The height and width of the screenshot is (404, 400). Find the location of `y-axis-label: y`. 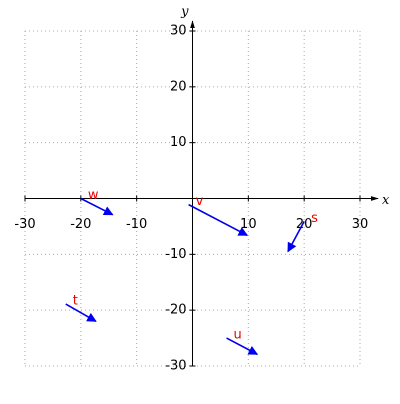

y-axis-label: y is located at coordinates (184, 12).